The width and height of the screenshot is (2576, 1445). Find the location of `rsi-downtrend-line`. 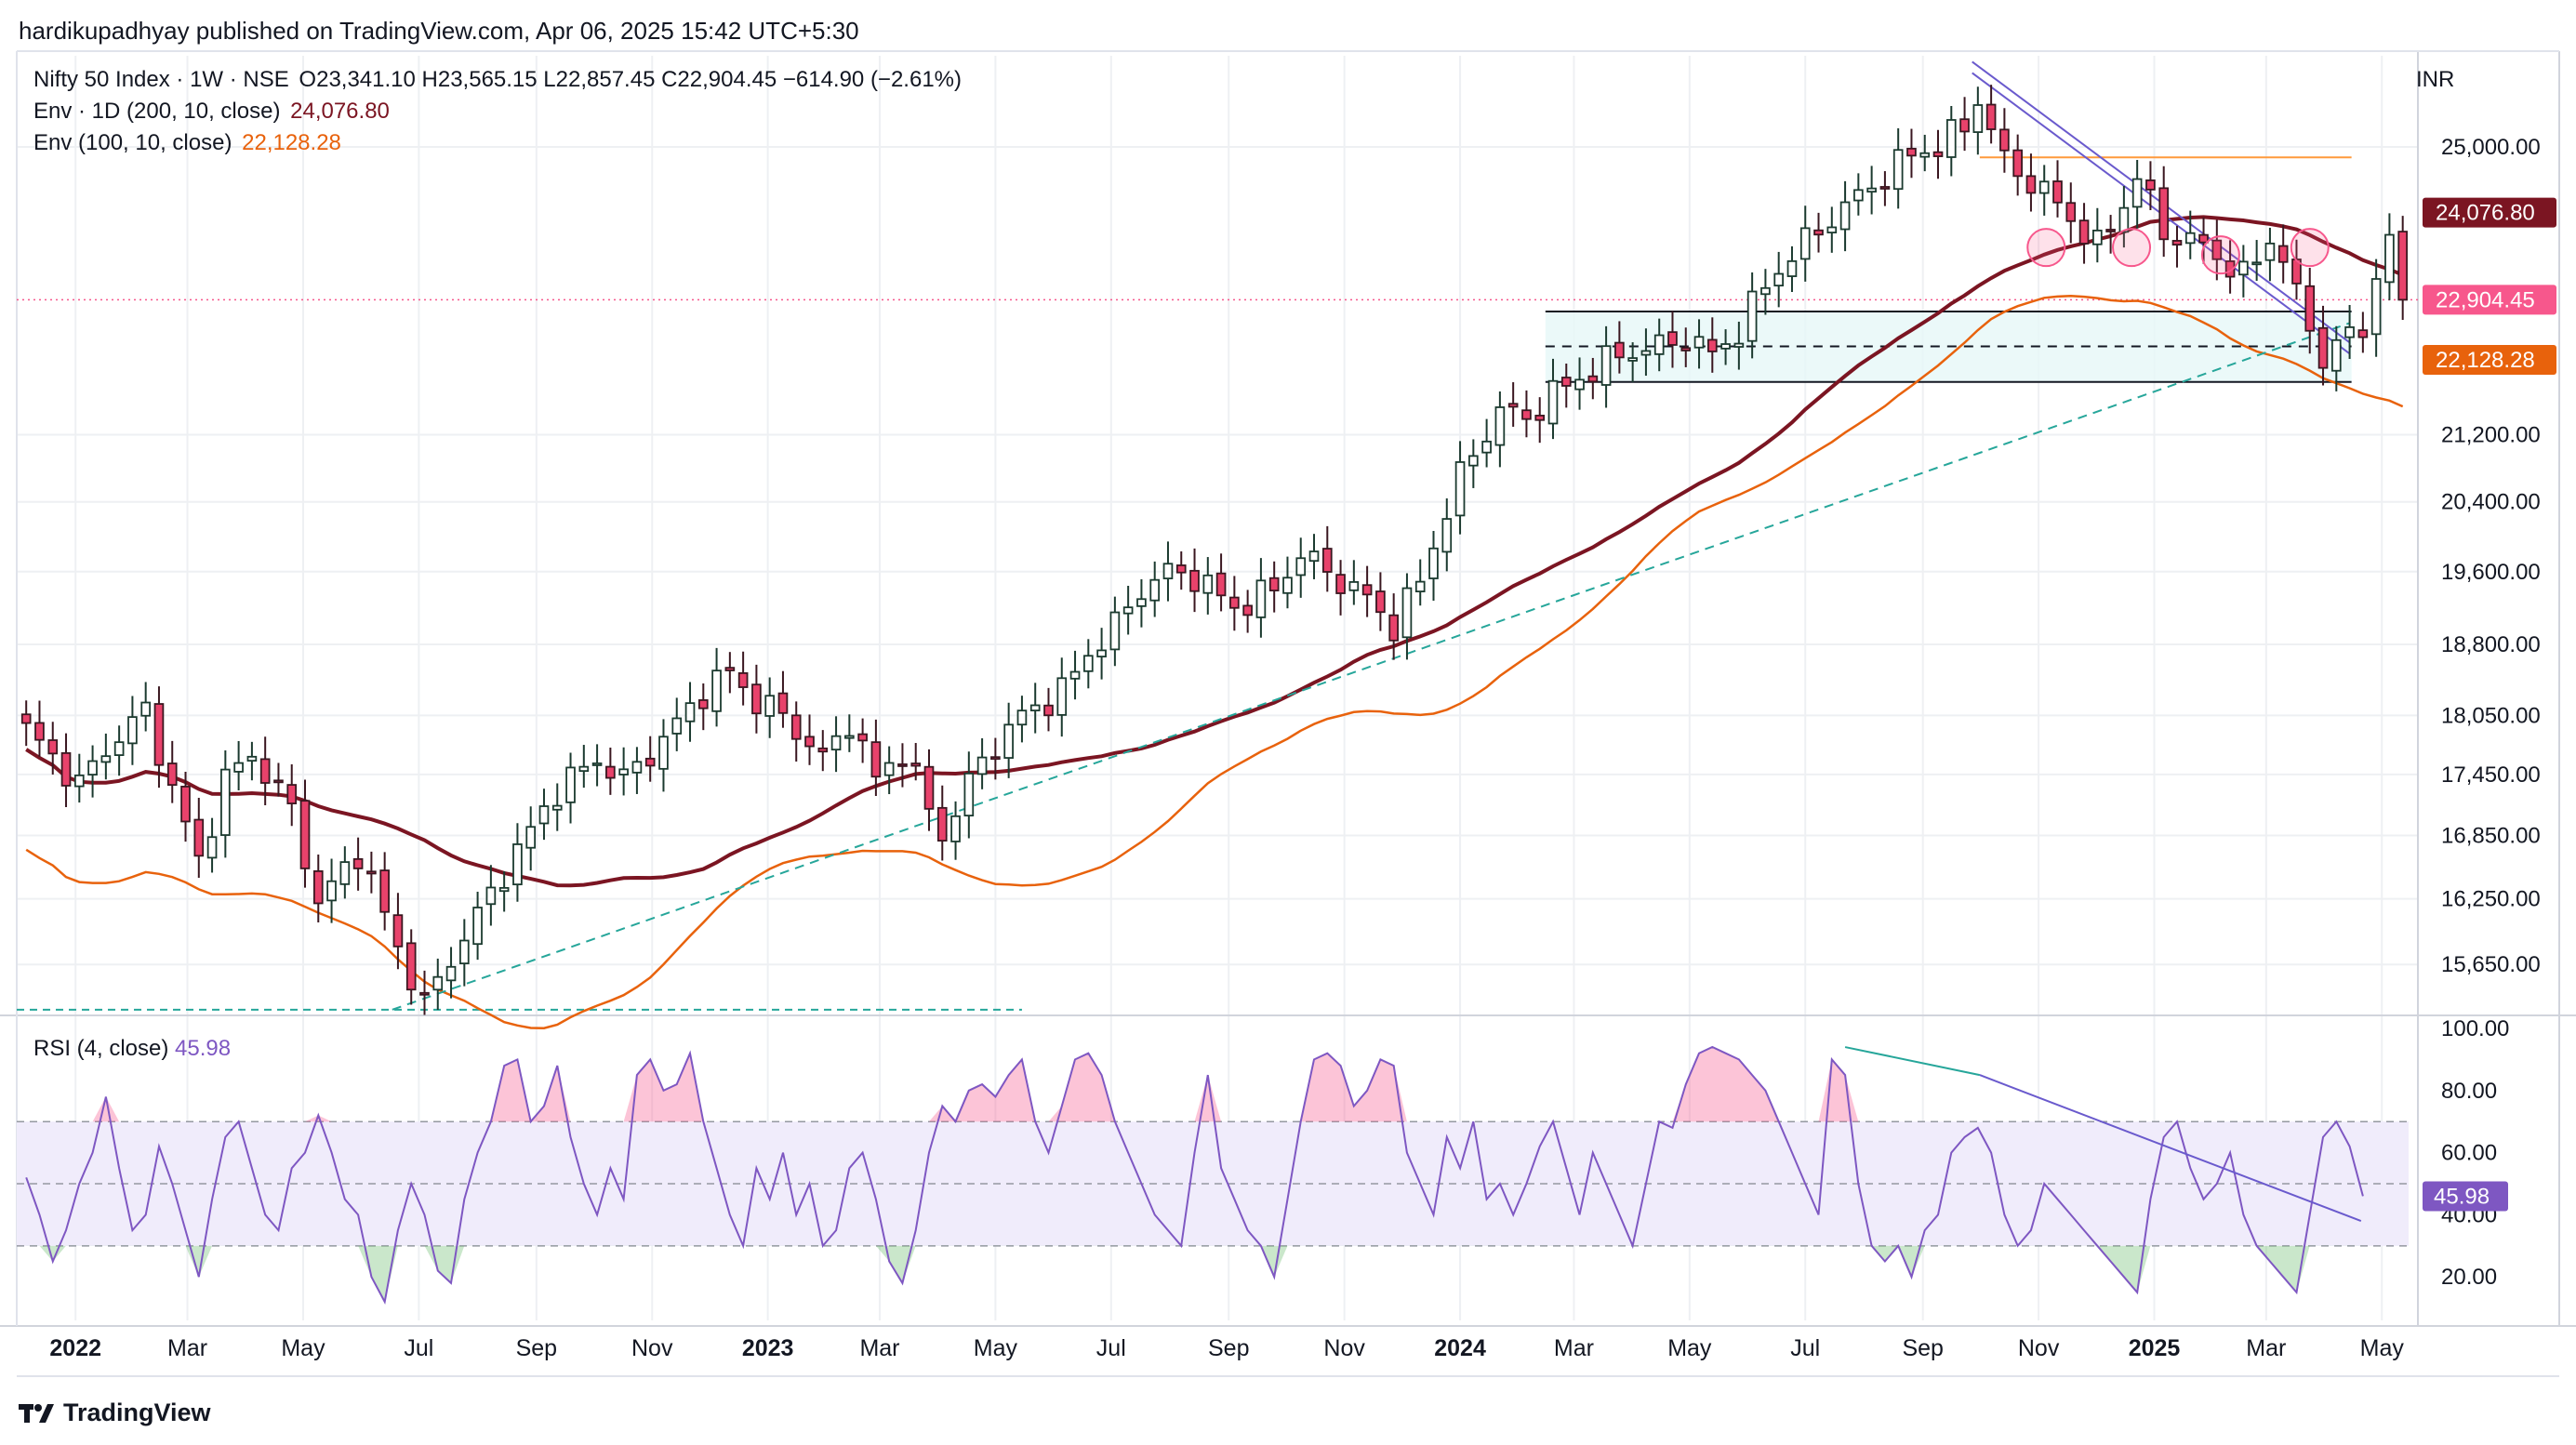

rsi-downtrend-line is located at coordinates (2170, 1148).